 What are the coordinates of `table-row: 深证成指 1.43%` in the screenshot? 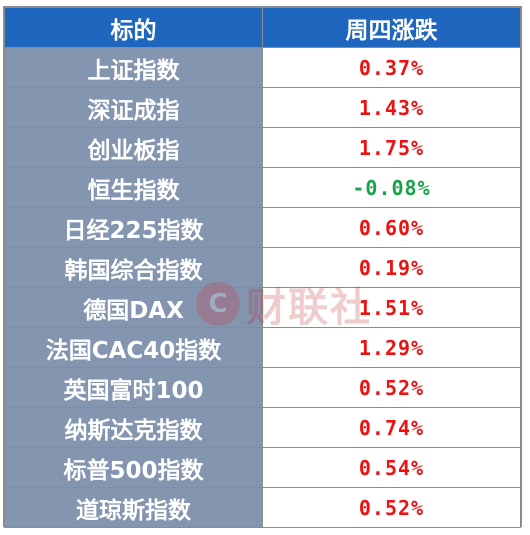 It's located at (262, 107).